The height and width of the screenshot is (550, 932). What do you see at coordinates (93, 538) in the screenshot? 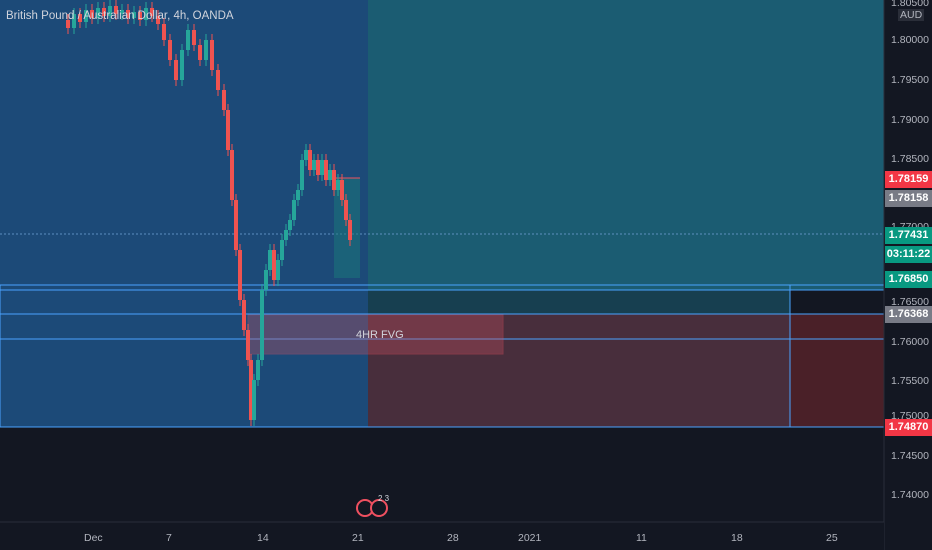
I see `time-tick: Dec` at bounding box center [93, 538].